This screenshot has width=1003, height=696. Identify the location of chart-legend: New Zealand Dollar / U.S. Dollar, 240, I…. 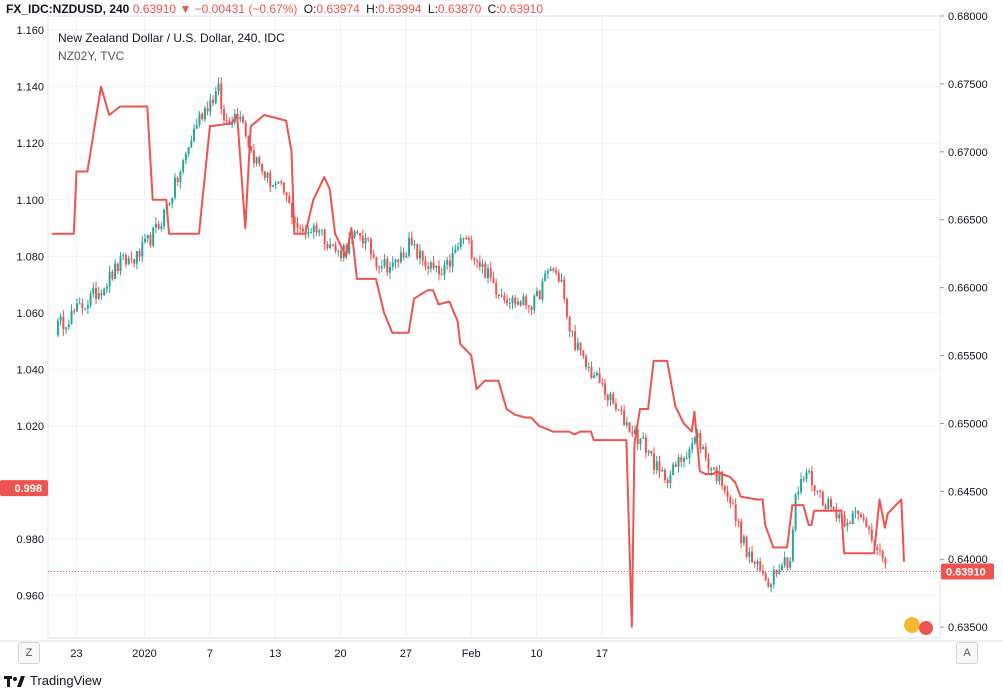
(171, 49).